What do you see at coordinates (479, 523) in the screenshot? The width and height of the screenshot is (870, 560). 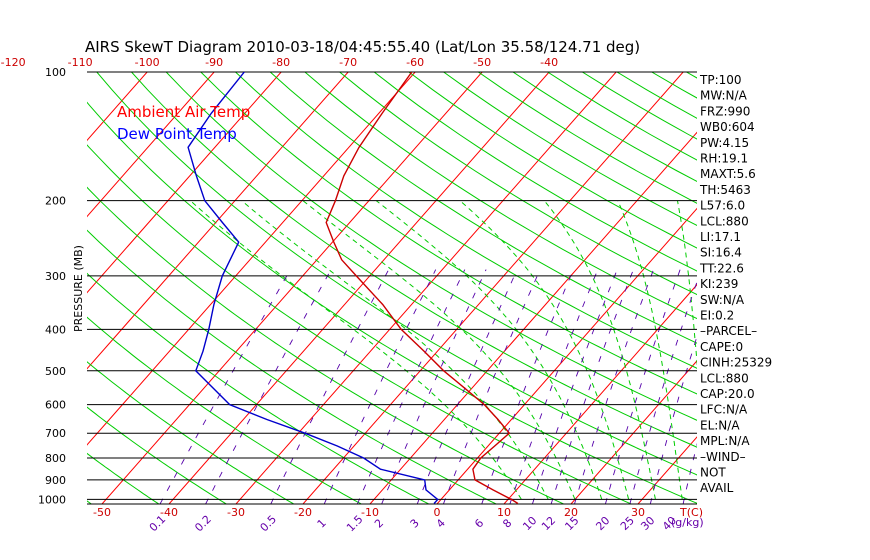 I see `mixing-ratio-tick-label: 6` at bounding box center [479, 523].